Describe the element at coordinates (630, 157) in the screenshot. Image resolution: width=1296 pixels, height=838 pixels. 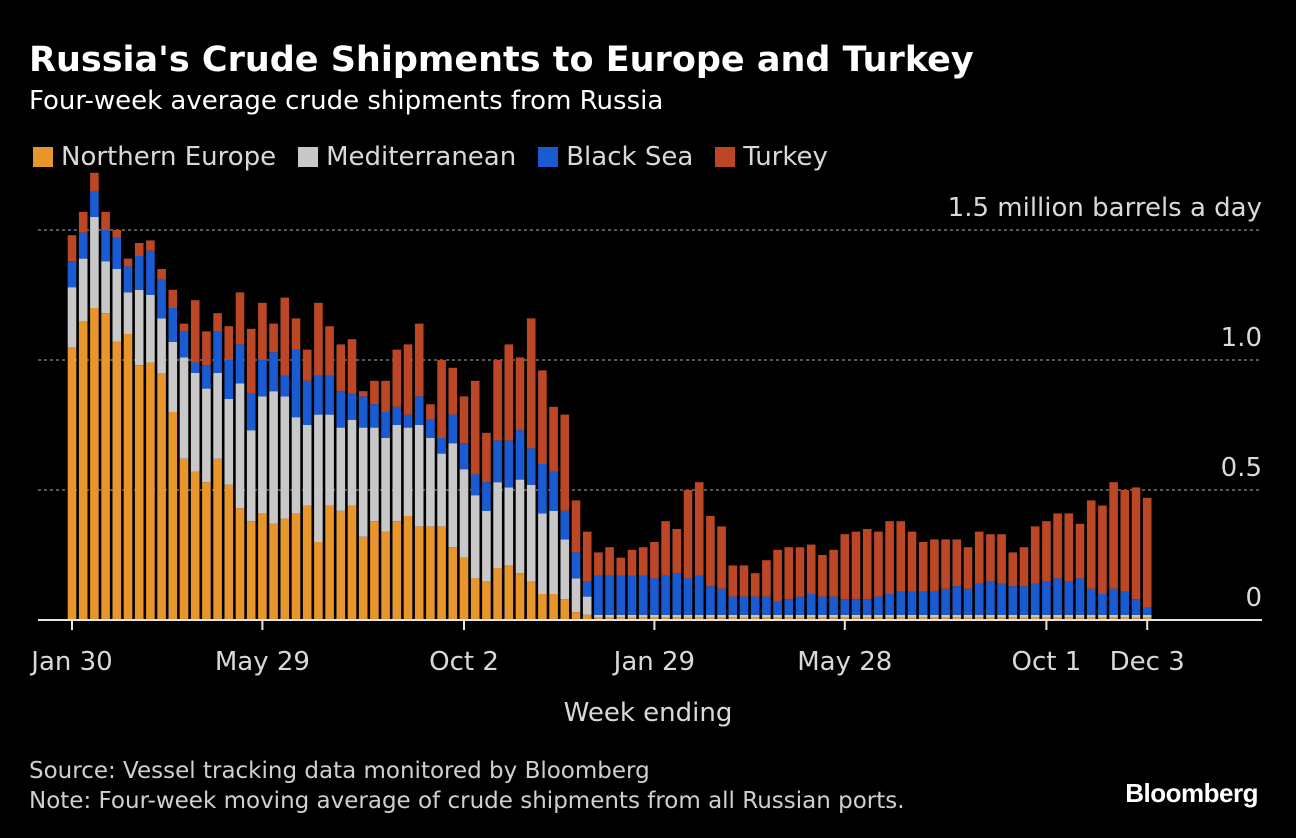
I see `legend-label: Black Sea` at that location.